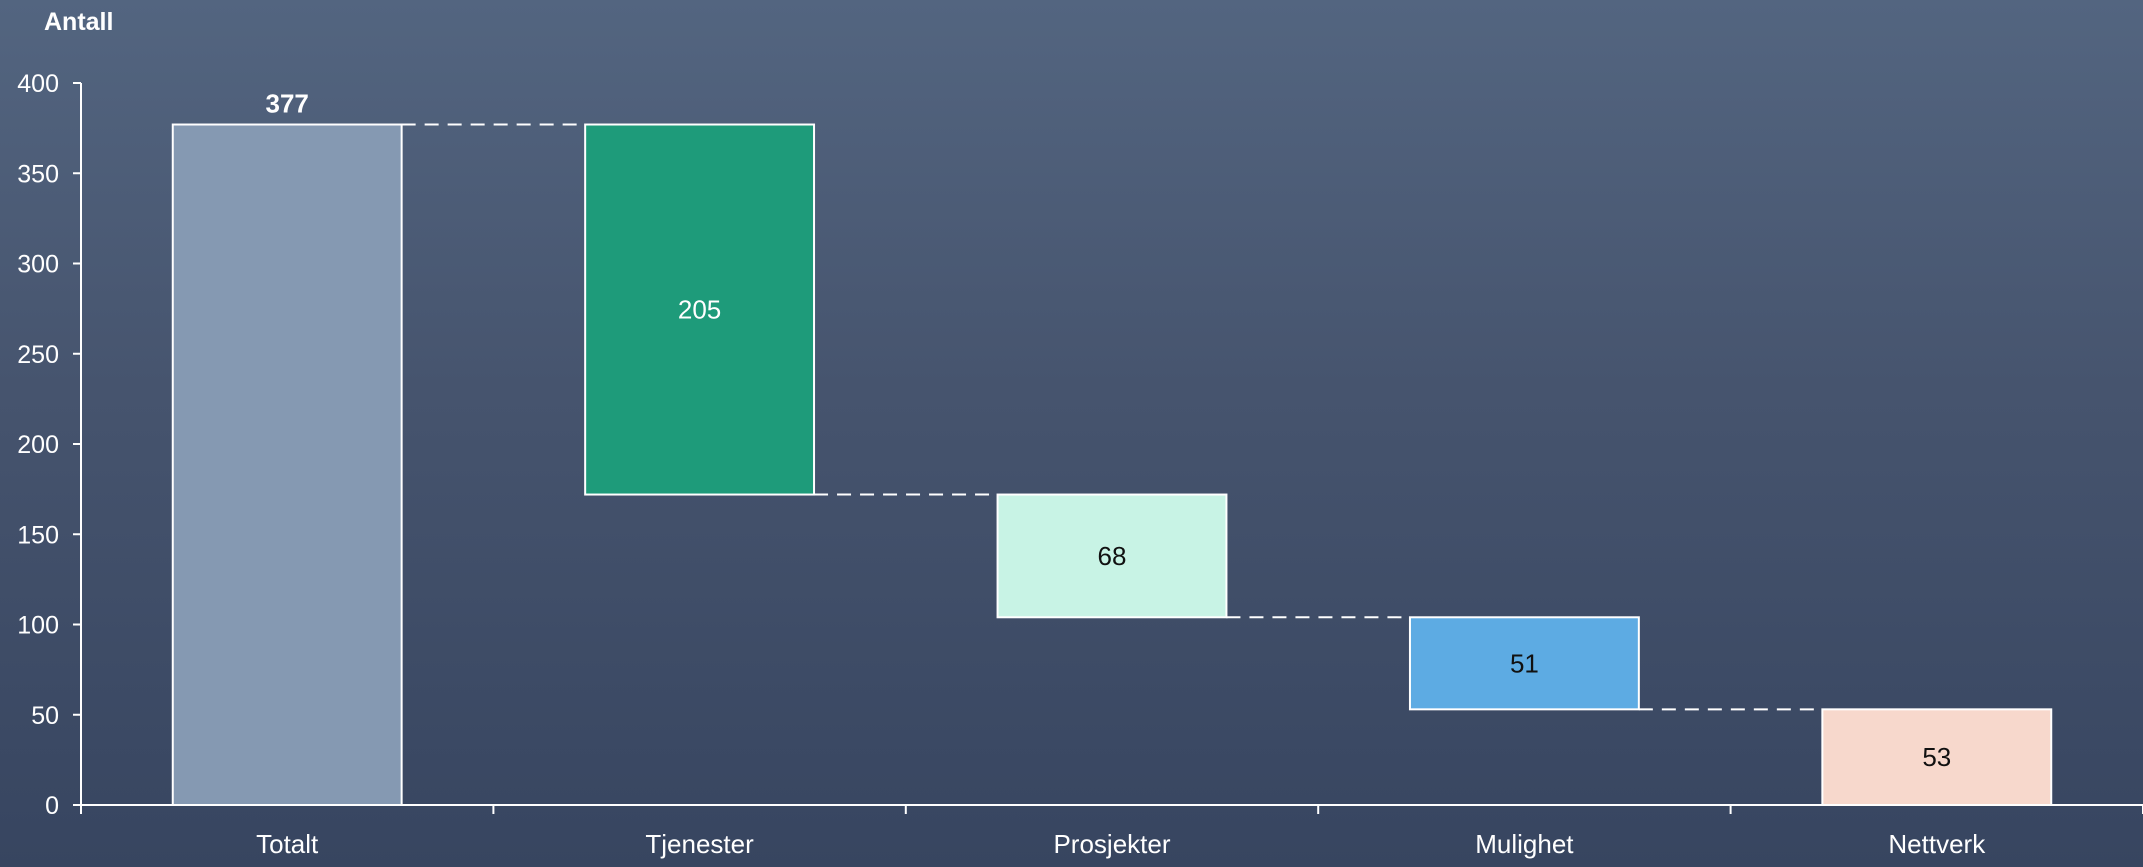 The width and height of the screenshot is (2143, 867). What do you see at coordinates (699, 844) in the screenshot?
I see `x-tick-label: Tjenester` at bounding box center [699, 844].